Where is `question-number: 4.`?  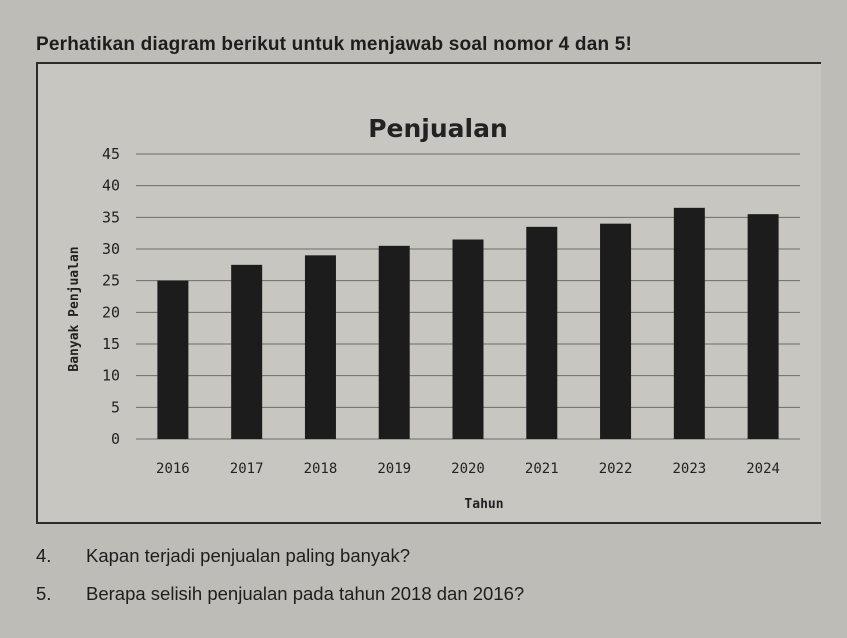 question-number: 4. is located at coordinates (44, 555).